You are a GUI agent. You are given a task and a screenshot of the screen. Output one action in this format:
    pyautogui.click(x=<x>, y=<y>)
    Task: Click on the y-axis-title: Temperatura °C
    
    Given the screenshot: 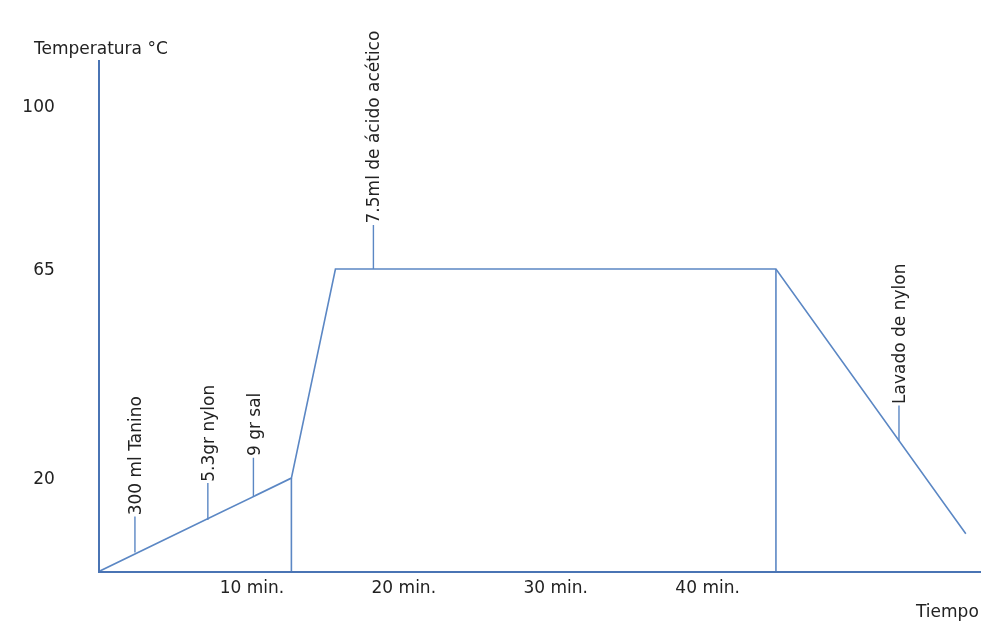 What is the action you would take?
    pyautogui.click(x=100, y=48)
    